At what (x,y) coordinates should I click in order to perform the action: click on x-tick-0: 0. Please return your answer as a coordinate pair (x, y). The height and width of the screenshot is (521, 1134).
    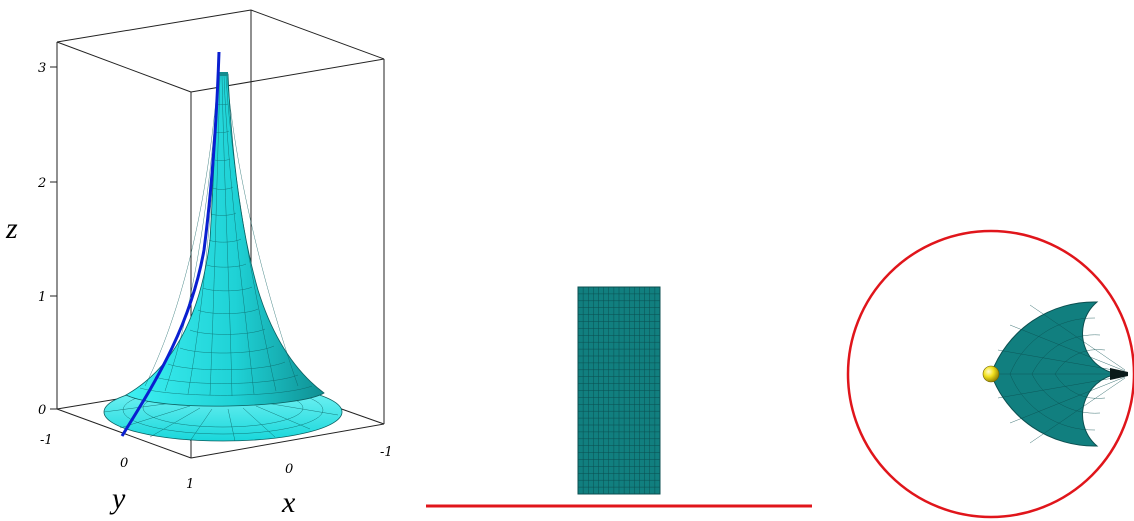
    Looking at the image, I should click on (289, 469).